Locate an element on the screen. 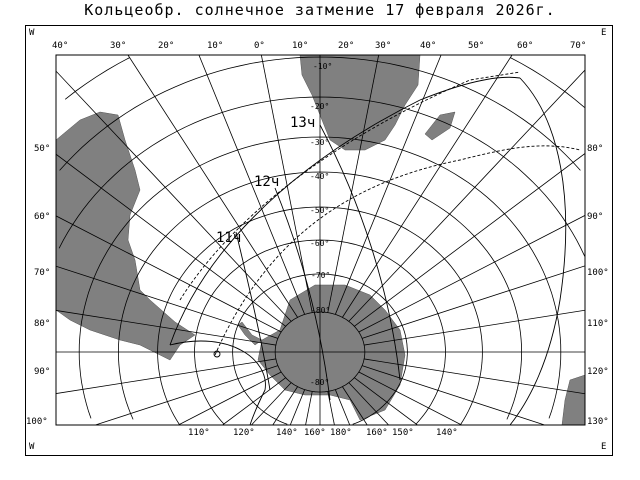  right-latitude-label: 110° is located at coordinates (598, 324).